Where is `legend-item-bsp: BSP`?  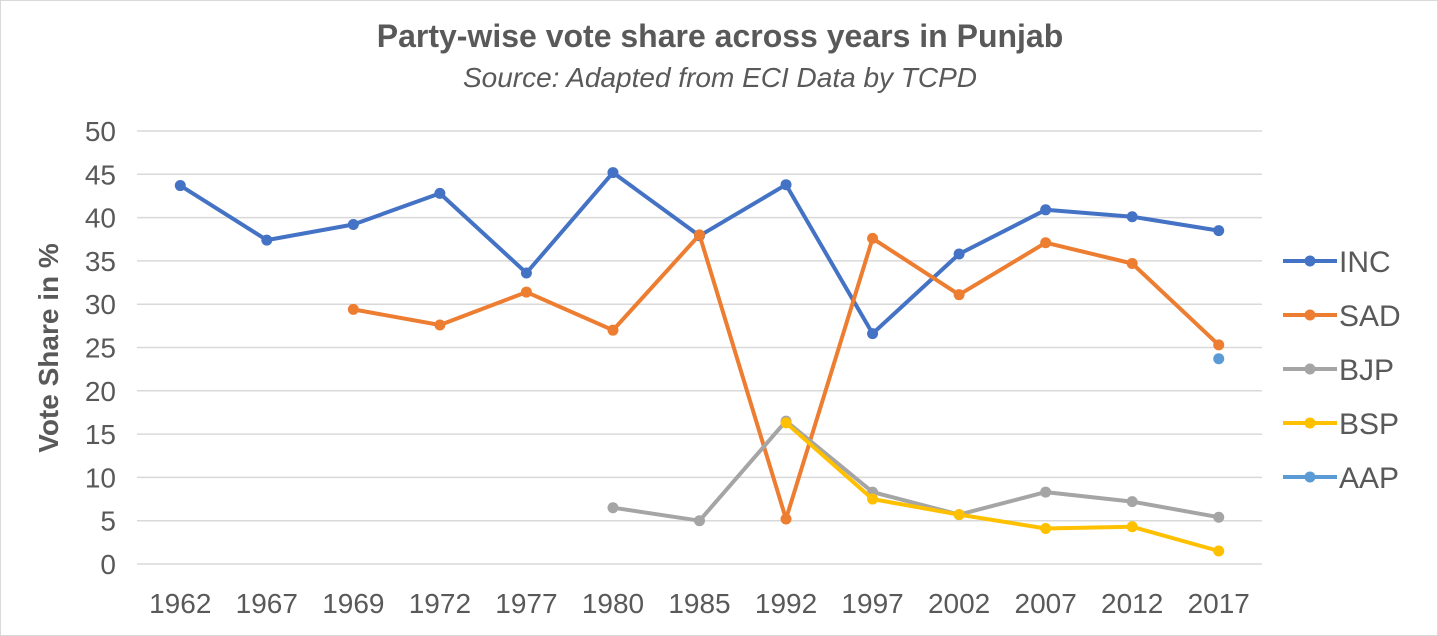 legend-item-bsp: BSP is located at coordinates (1341, 424).